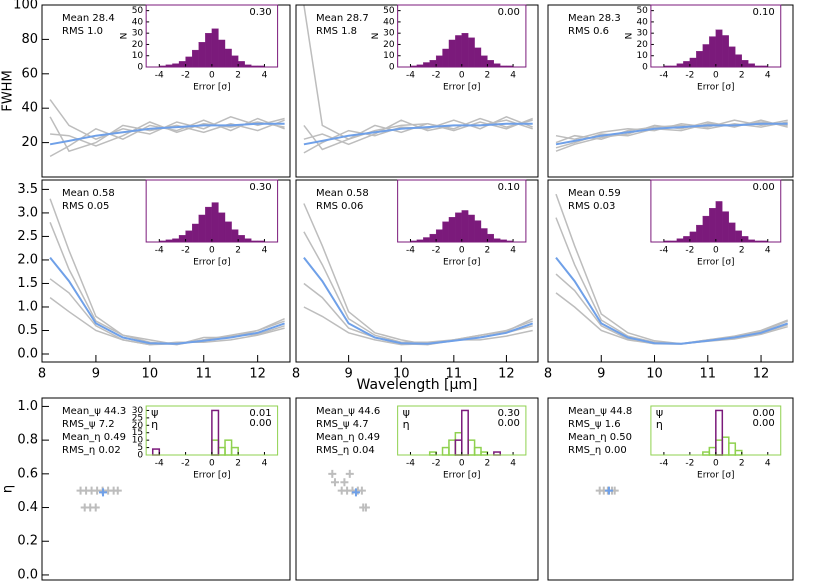 This screenshot has width=817, height=584. I want to click on annotation: Mean 28.3, so click(594, 18).